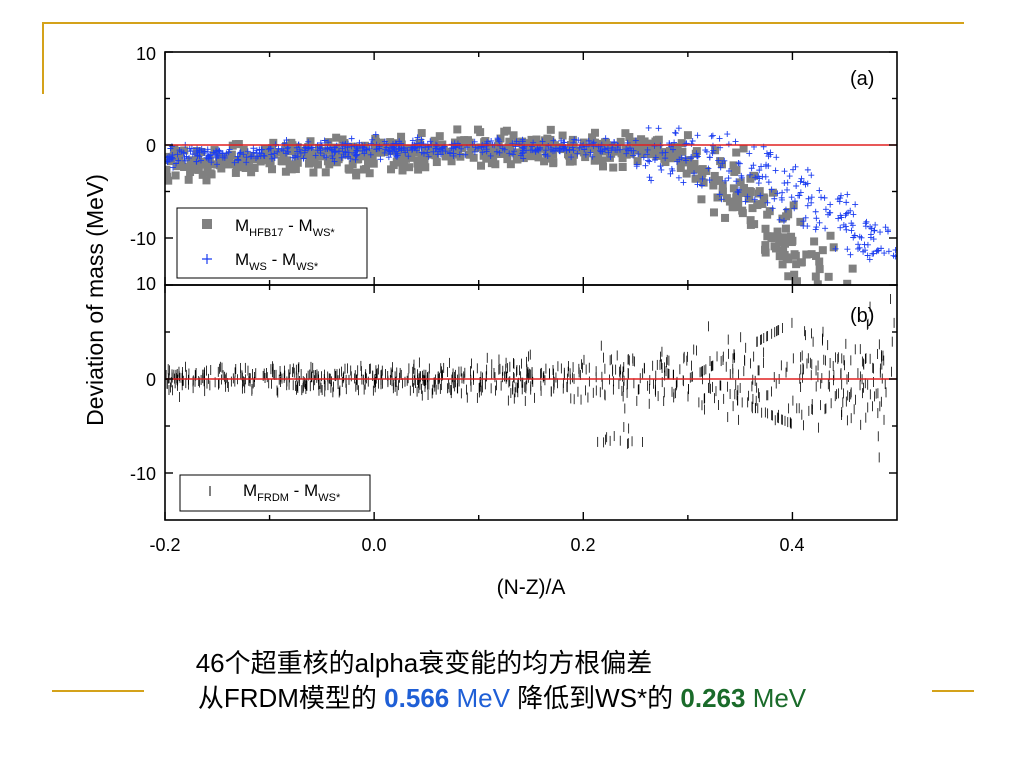  I want to click on top-rule, so click(503, 23).